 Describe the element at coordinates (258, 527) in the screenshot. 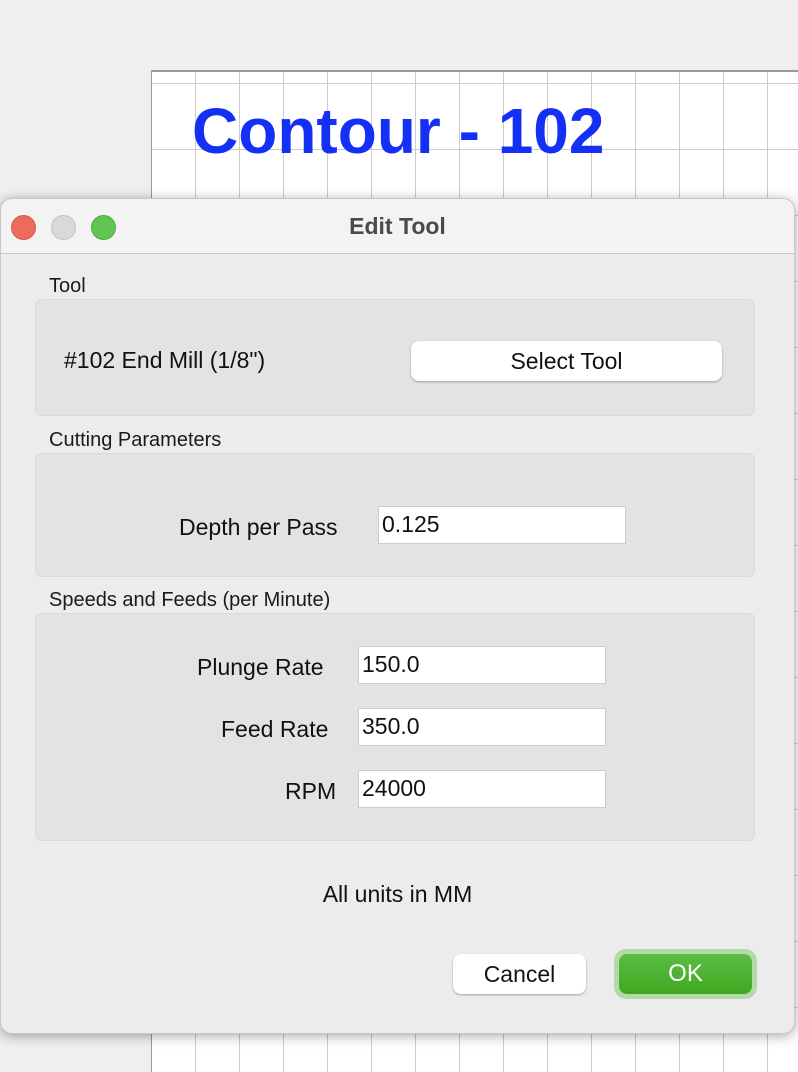

I see `depth-per-pass-label: Depth per Pass` at that location.